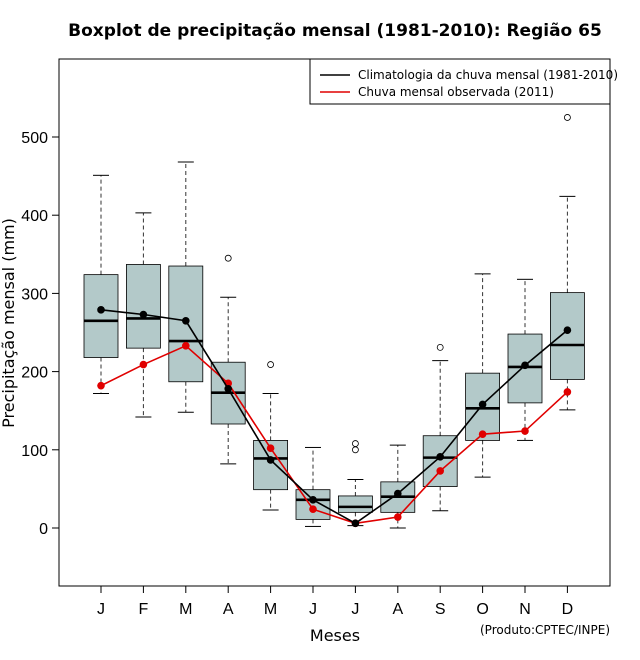 This screenshot has width=640, height=660. What do you see at coordinates (34, 451) in the screenshot?
I see `y-tick-label: 100` at bounding box center [34, 451].